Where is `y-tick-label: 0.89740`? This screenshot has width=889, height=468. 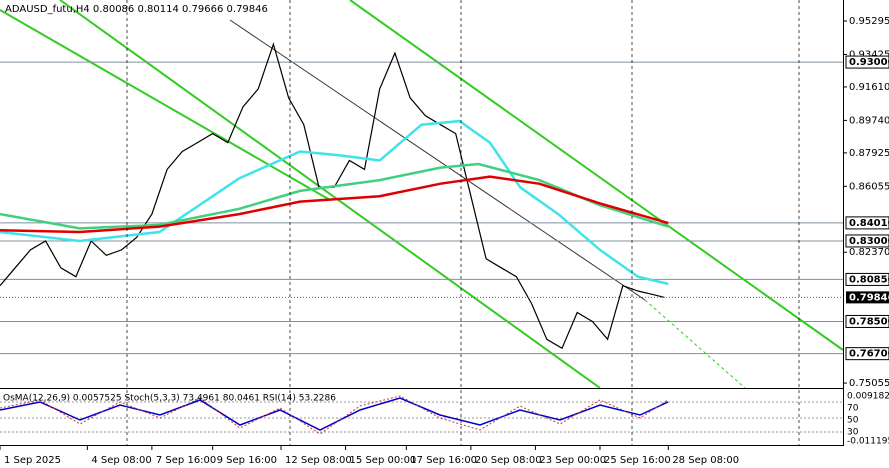 y-tick-label: 0.89740 is located at coordinates (869, 120).